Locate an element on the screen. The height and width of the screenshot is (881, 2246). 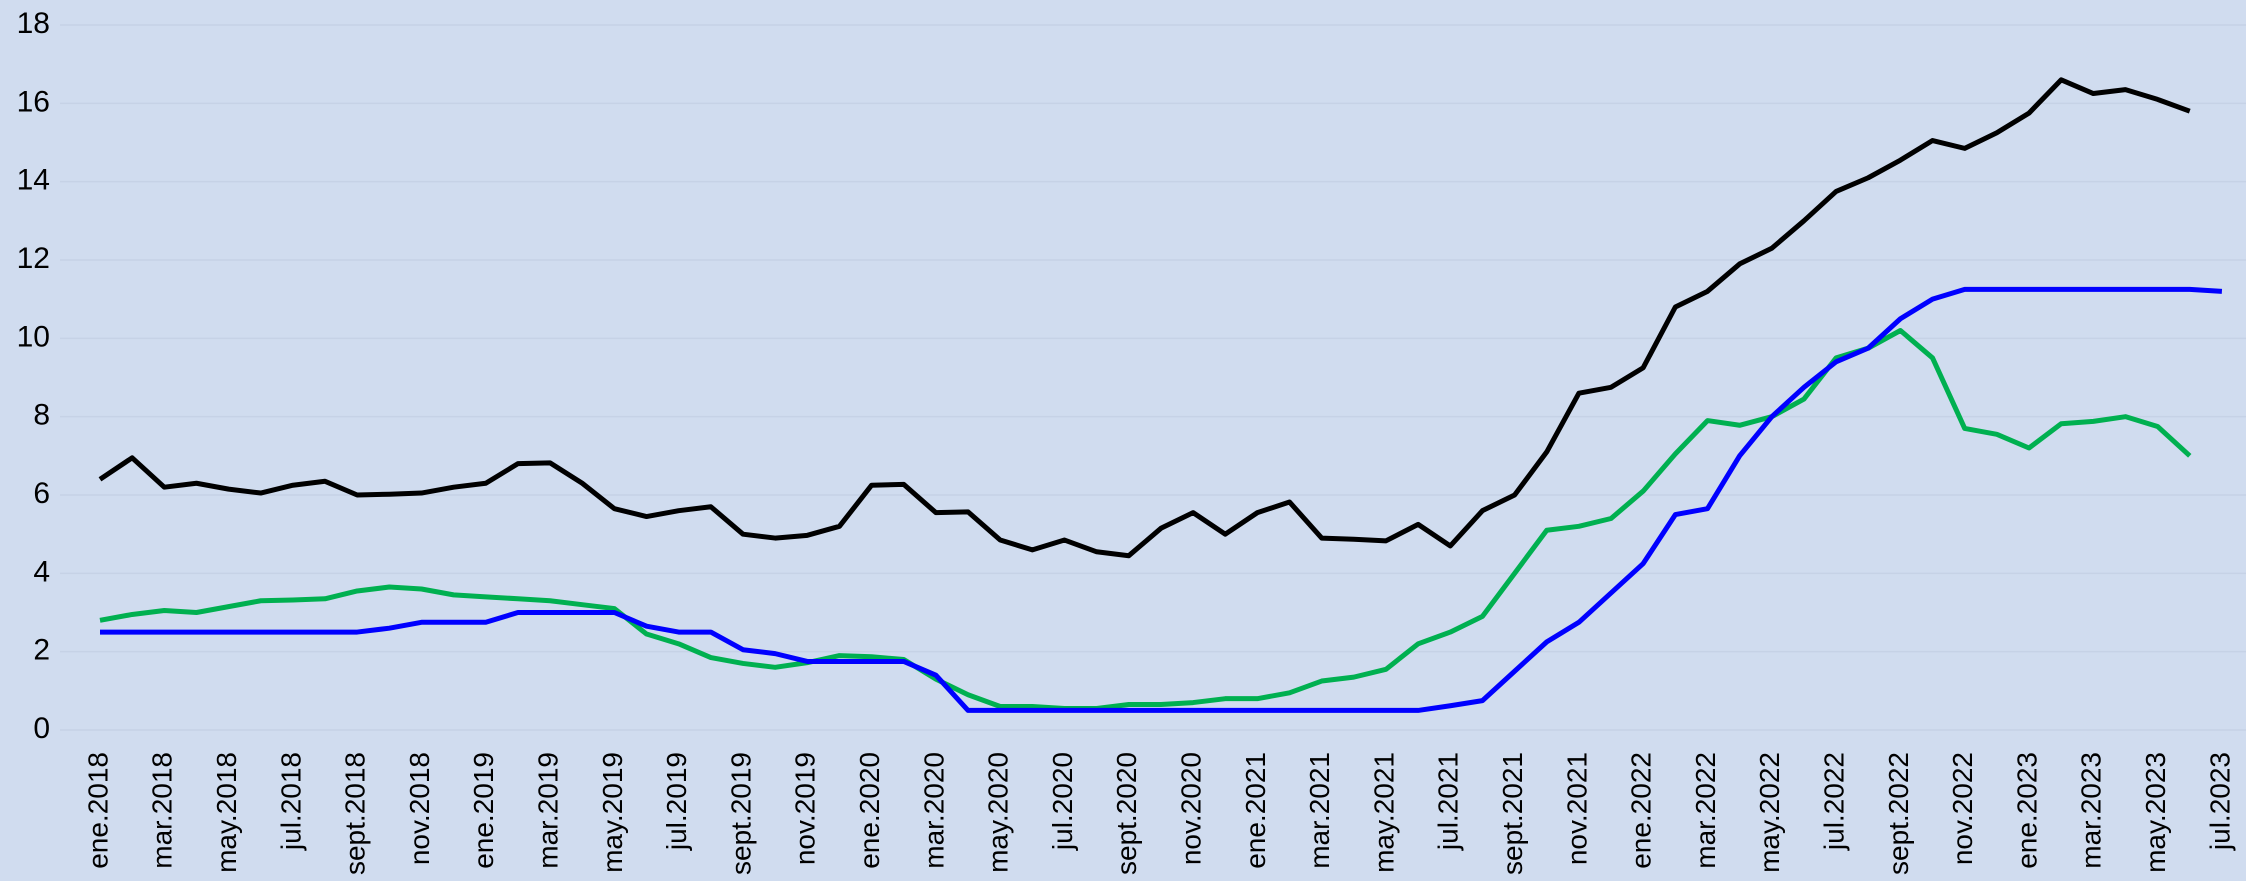
x-tick-label: nov.2020 is located at coordinates (1190, 808).